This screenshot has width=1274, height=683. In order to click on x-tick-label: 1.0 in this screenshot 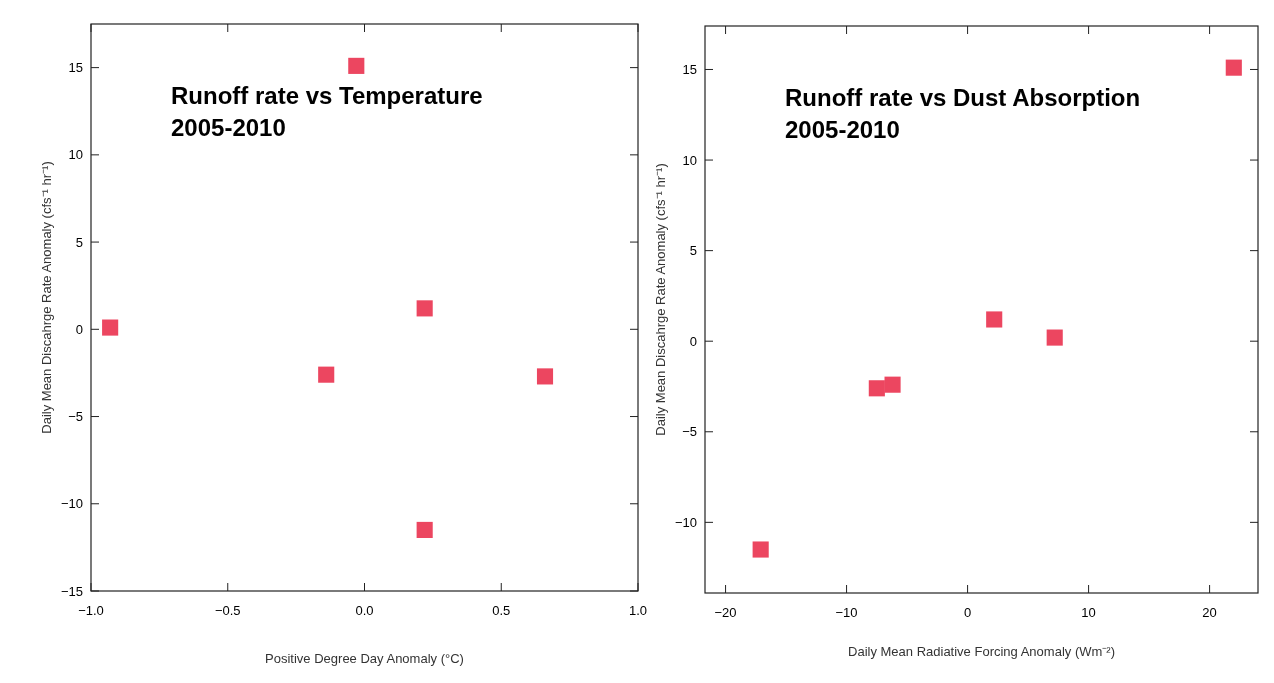, I will do `click(638, 610)`.